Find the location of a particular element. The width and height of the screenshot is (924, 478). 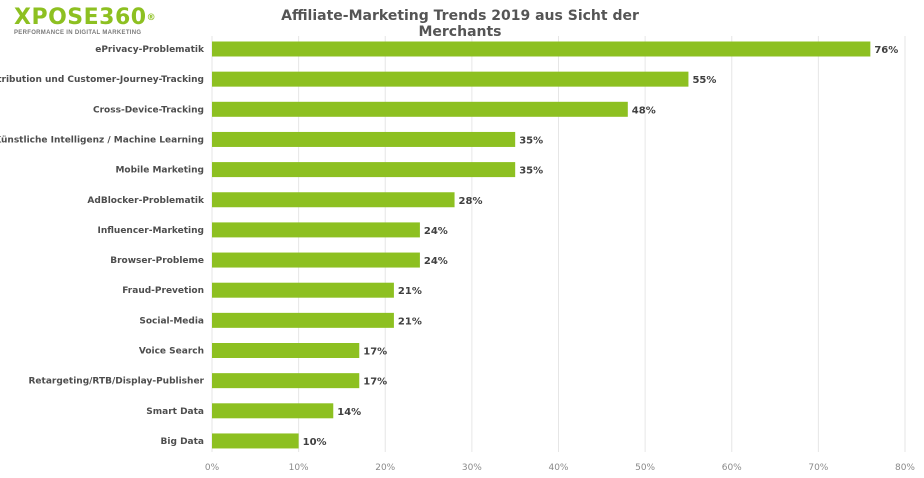

category-label: Cross-Device-Tracking is located at coordinates (148, 110).